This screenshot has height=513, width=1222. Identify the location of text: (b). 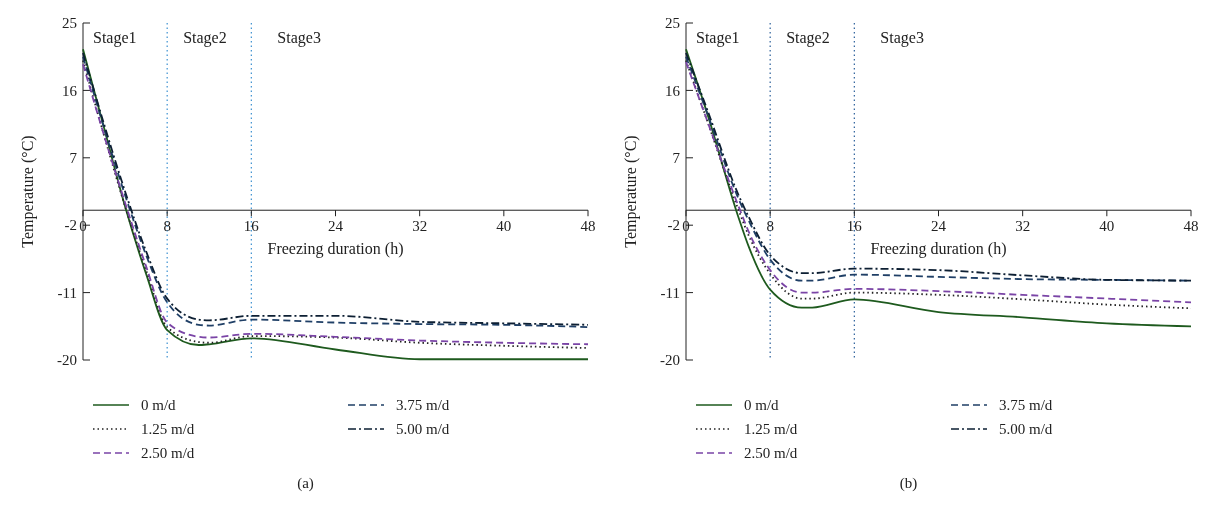
(908, 483).